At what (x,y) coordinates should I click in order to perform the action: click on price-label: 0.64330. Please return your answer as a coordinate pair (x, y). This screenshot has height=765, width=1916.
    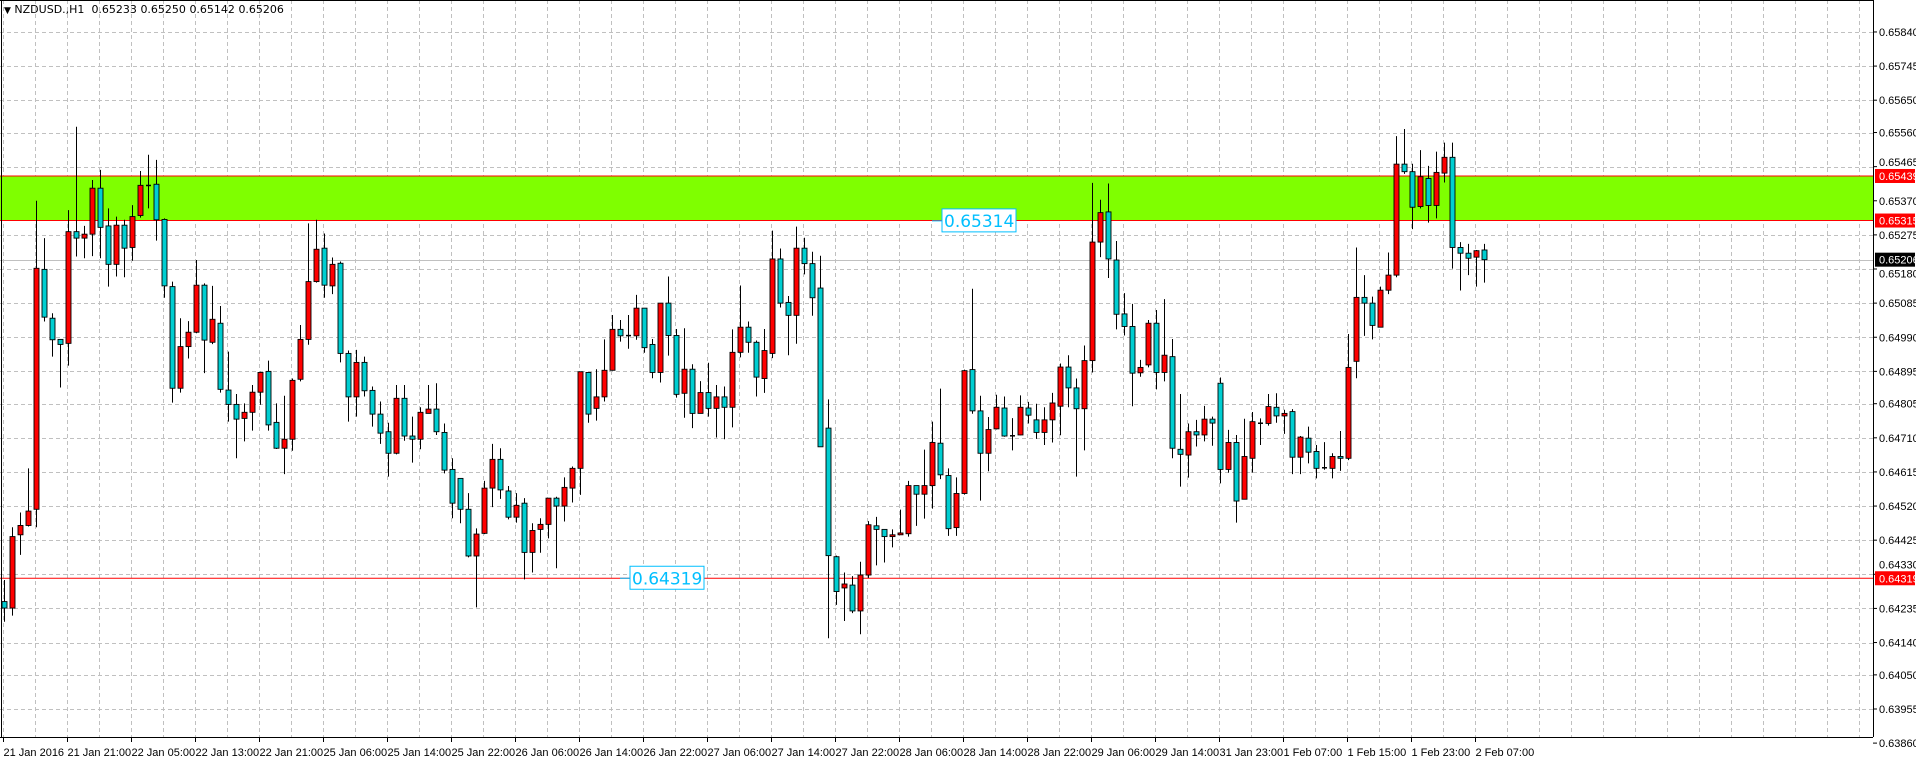
    Looking at the image, I should click on (1897, 565).